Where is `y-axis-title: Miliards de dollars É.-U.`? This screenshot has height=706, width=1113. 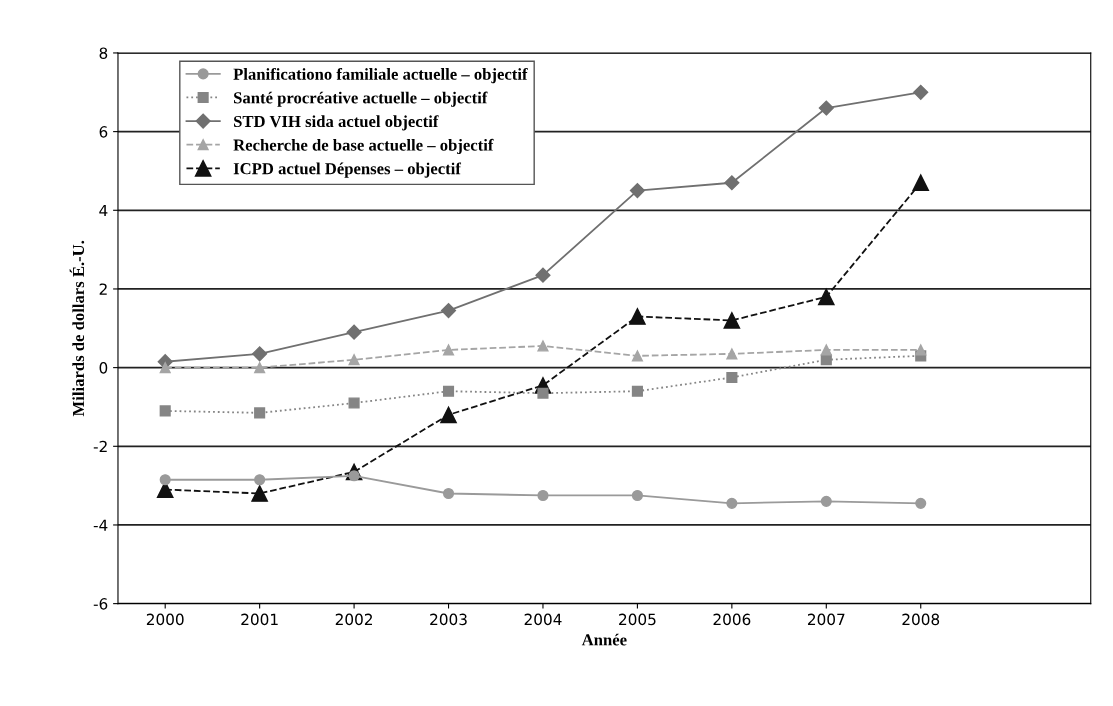 y-axis-title: Miliards de dollars É.-U. is located at coordinates (77, 328).